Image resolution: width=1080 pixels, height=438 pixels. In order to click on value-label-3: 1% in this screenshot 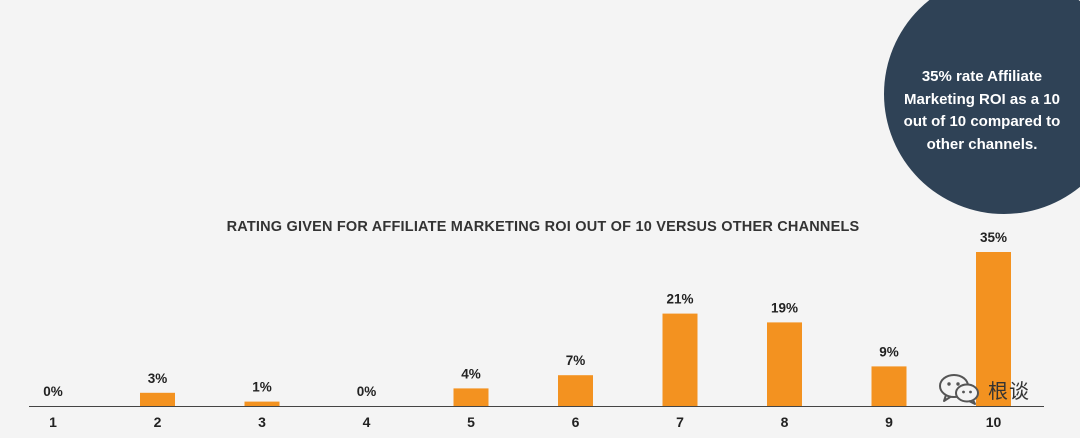, I will do `click(262, 387)`.